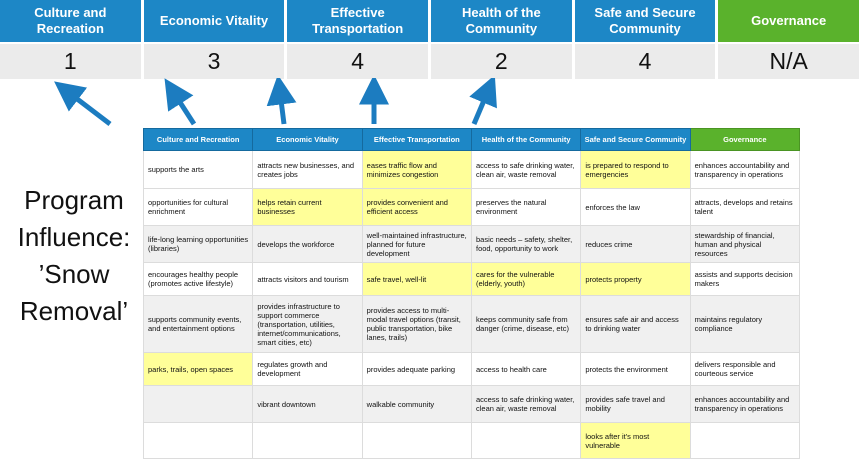 The height and width of the screenshot is (465, 859). I want to click on page-title: Program Influence: ’Snow Removal’, so click(74, 255).